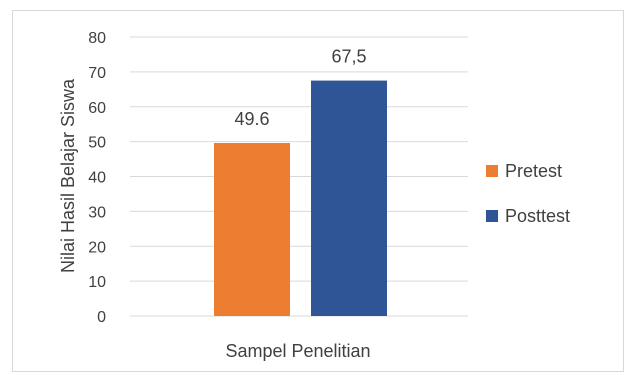  What do you see at coordinates (101, 317) in the screenshot?
I see `y-tick-label: 0` at bounding box center [101, 317].